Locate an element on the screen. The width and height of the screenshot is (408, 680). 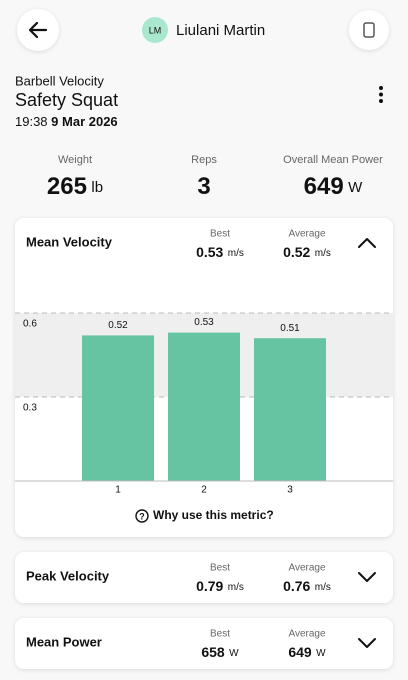
avatar-initials: LM is located at coordinates (155, 30).